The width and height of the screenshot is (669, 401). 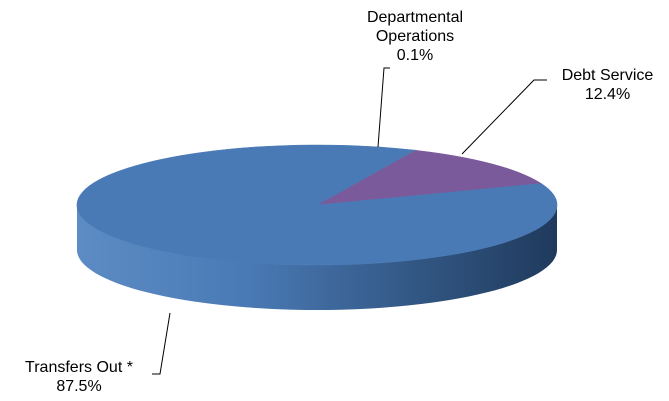 I want to click on pie-slice-debt-service, so click(x=429, y=178).